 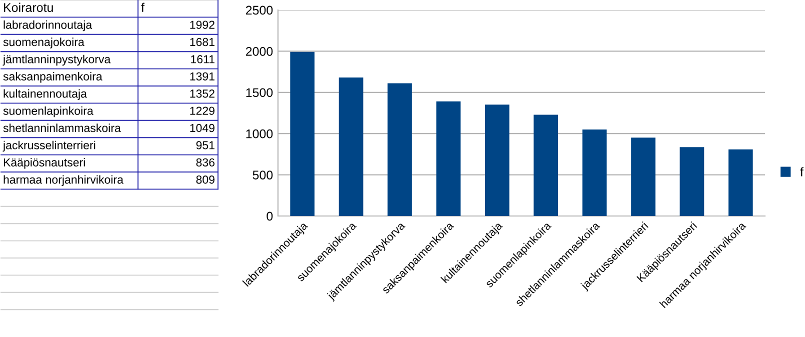 I want to click on data-label: 951, so click(x=205, y=145).